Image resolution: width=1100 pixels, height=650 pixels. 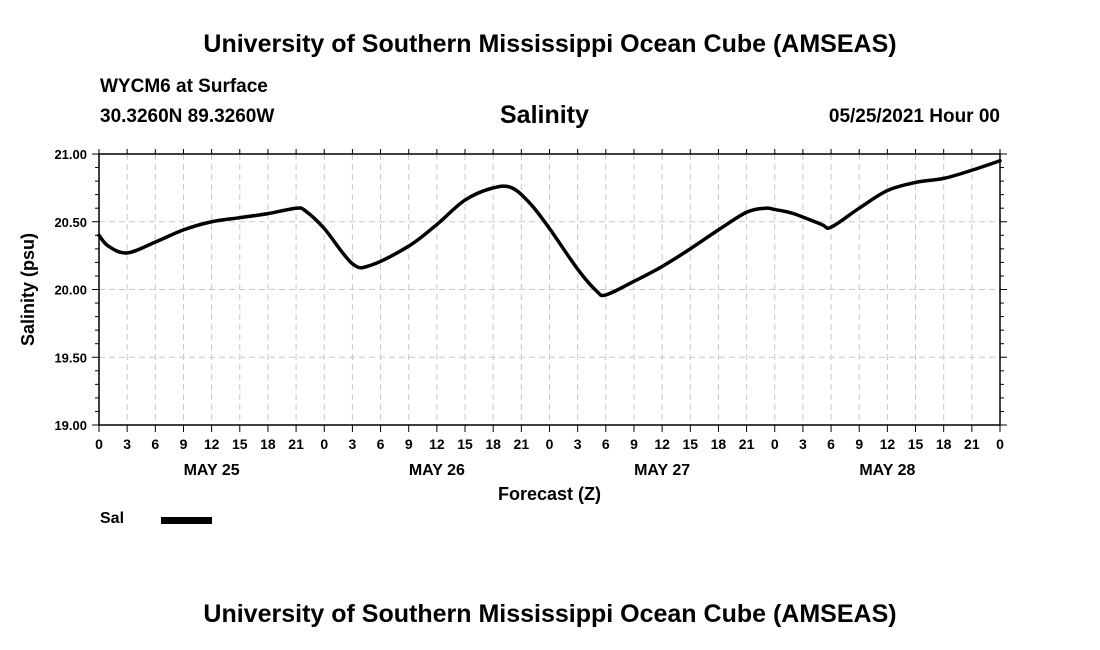 What do you see at coordinates (70, 154) in the screenshot?
I see `y-tick-label: 21.00` at bounding box center [70, 154].